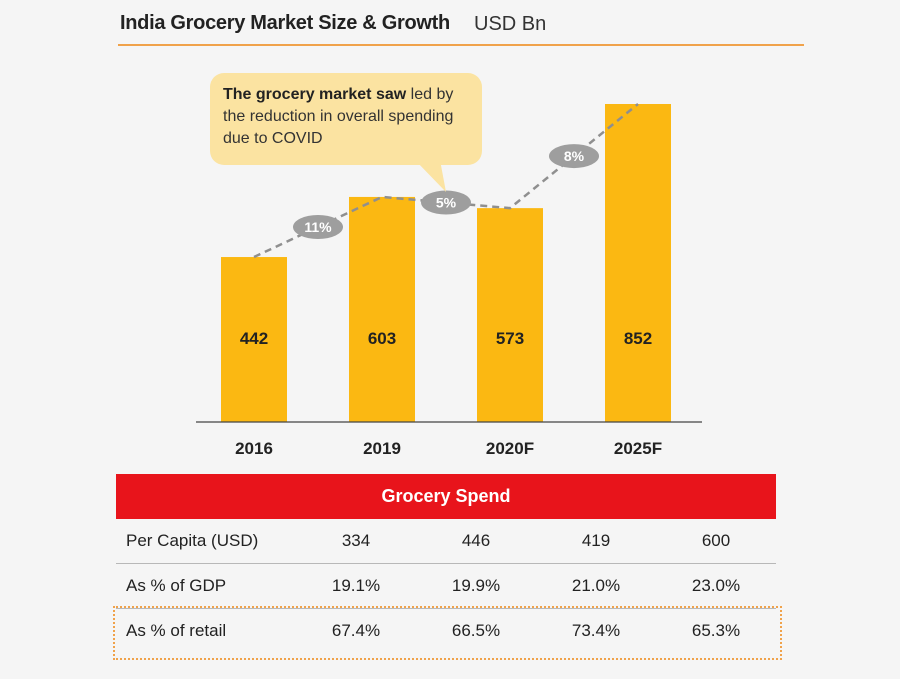  I want to click on highlight-box, so click(447, 633).